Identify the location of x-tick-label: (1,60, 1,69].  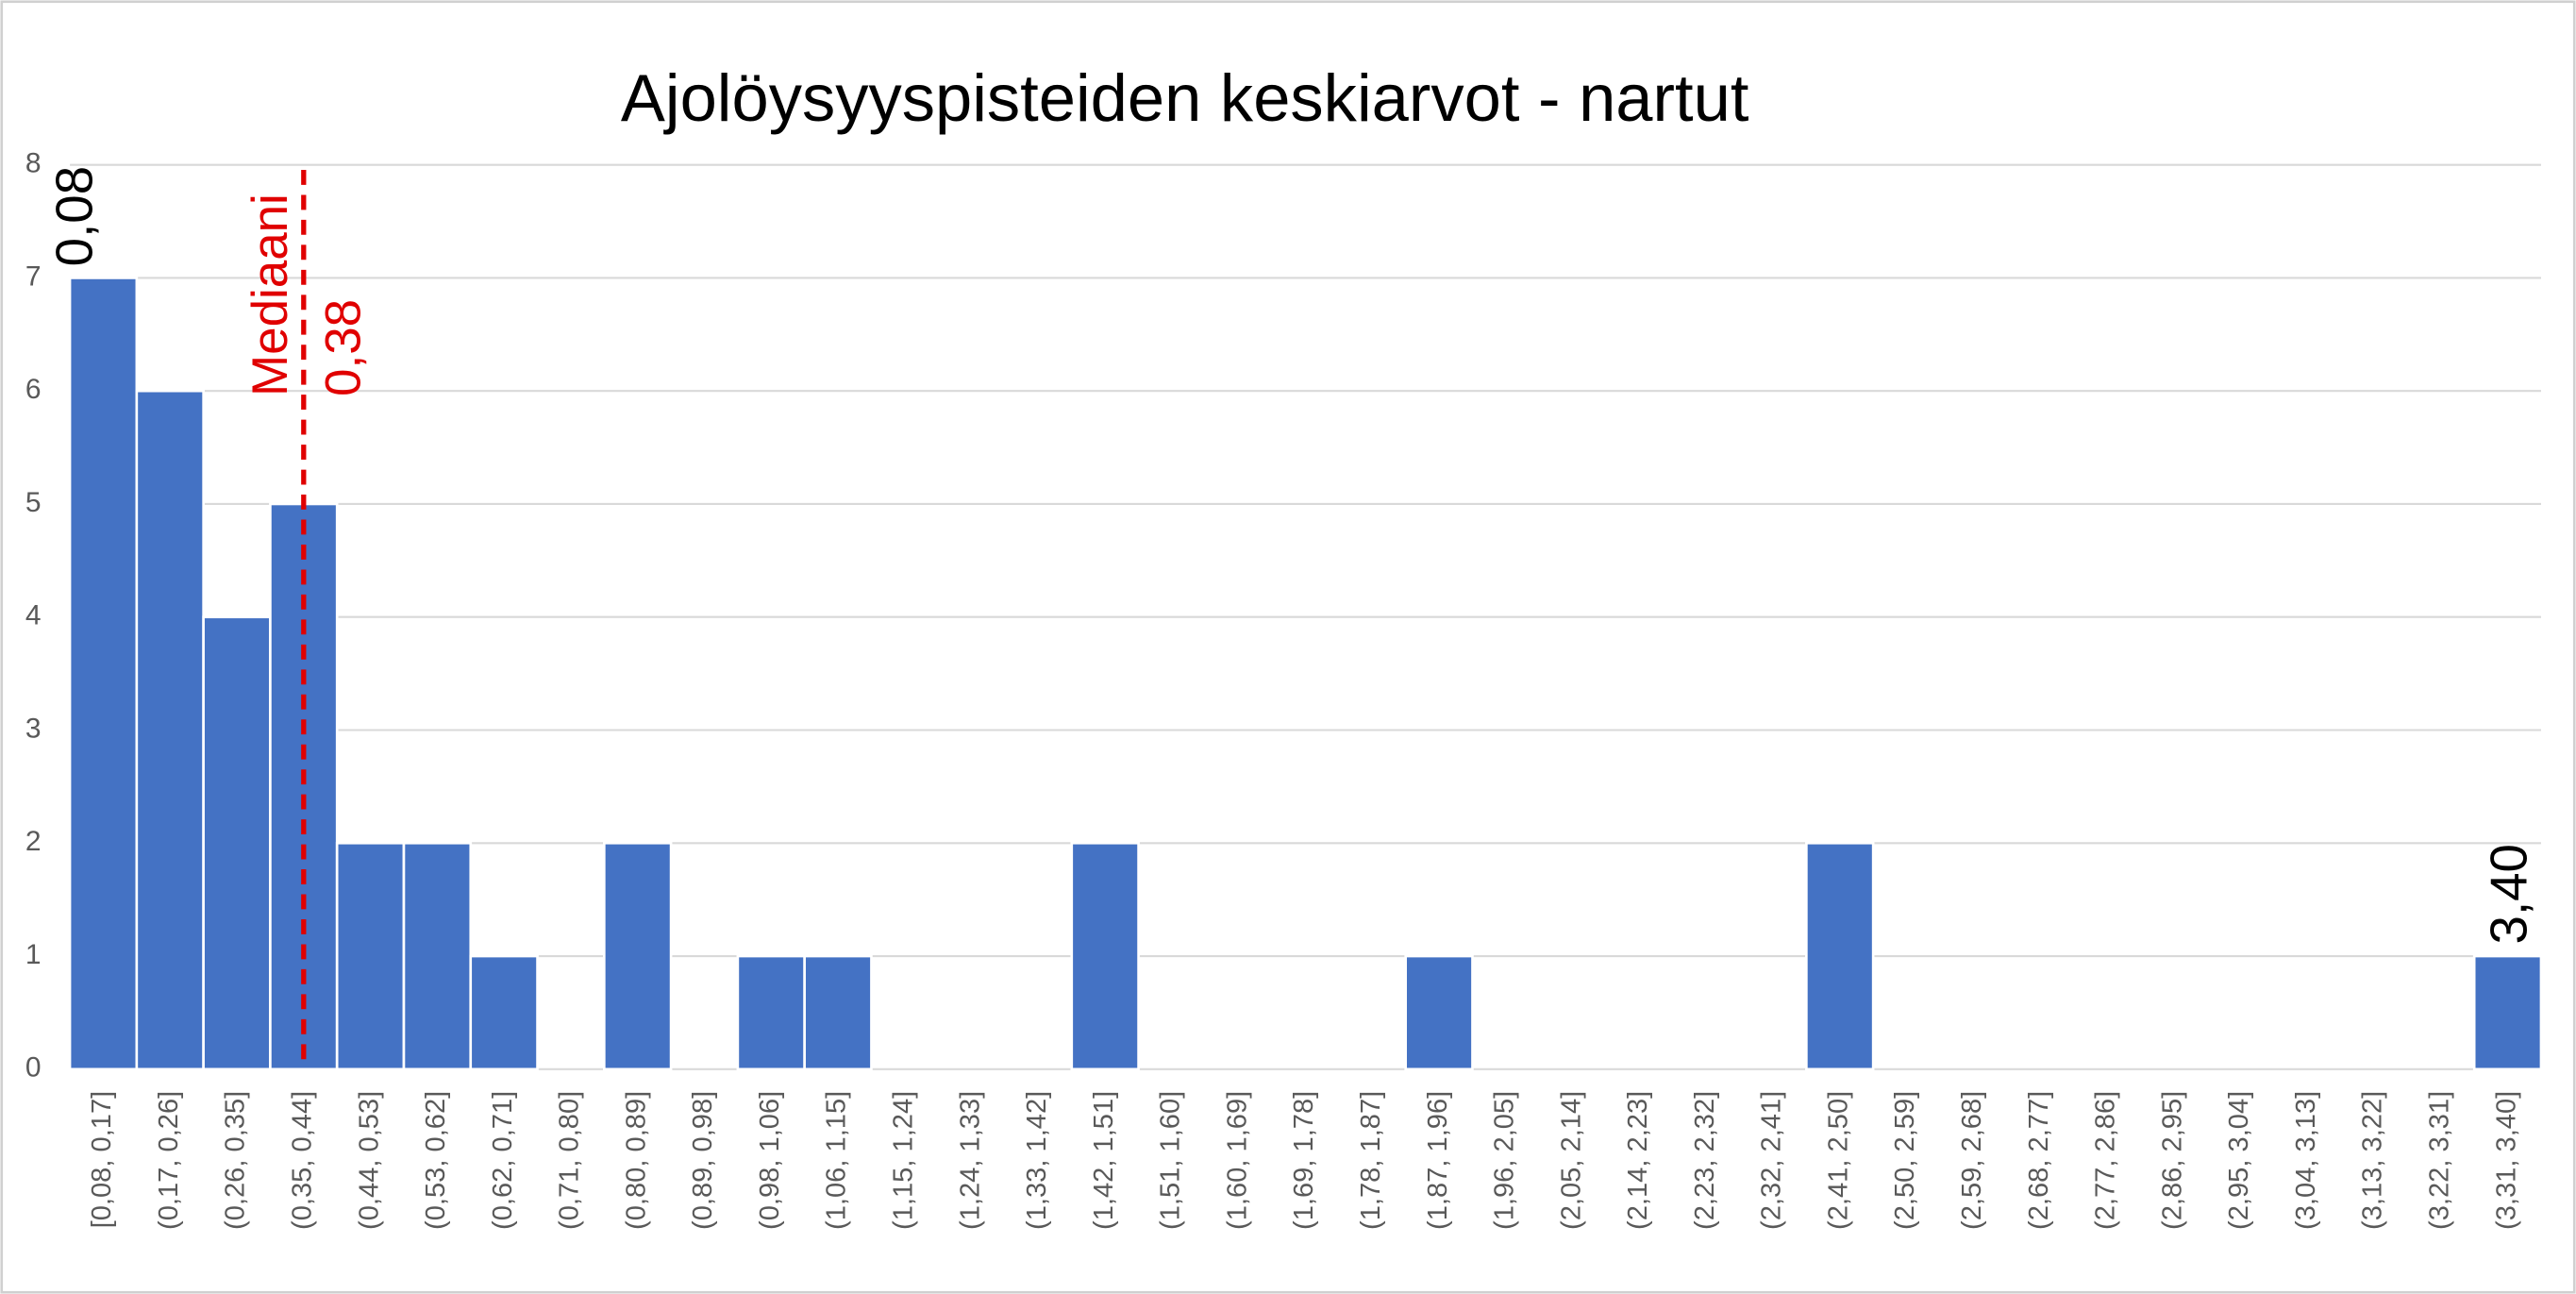
(1237, 1160).